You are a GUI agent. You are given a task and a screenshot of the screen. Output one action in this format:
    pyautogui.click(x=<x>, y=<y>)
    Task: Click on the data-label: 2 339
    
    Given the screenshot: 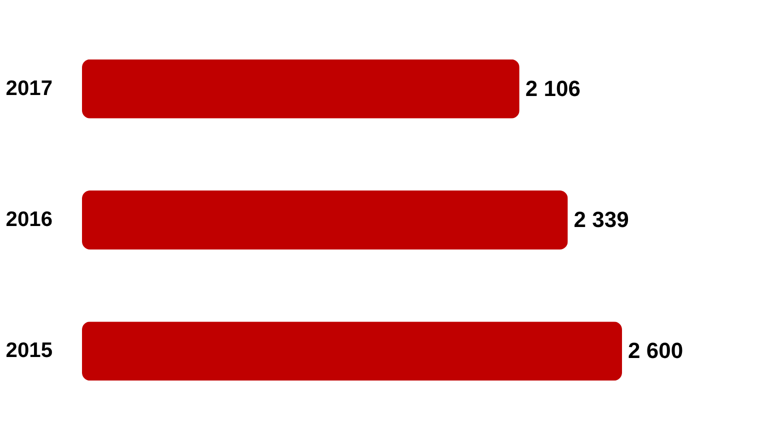 What is the action you would take?
    pyautogui.click(x=601, y=219)
    